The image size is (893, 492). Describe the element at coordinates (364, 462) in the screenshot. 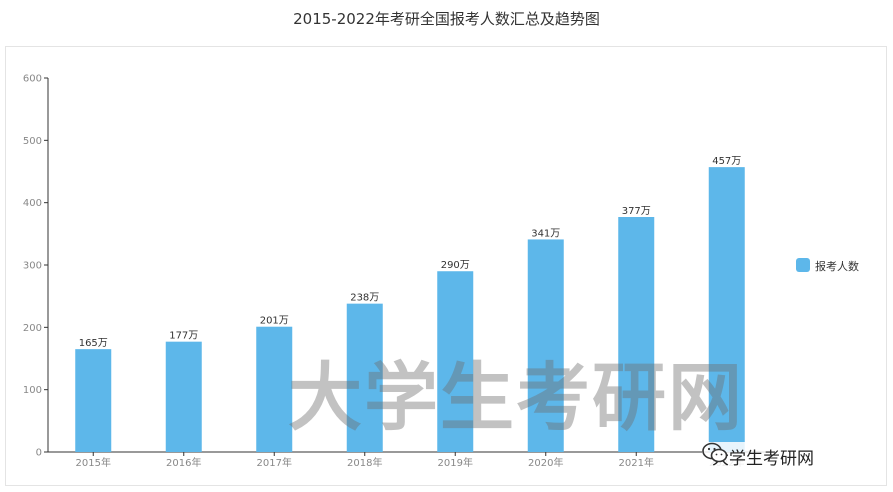

I see `x-tick-label: 2018年` at that location.